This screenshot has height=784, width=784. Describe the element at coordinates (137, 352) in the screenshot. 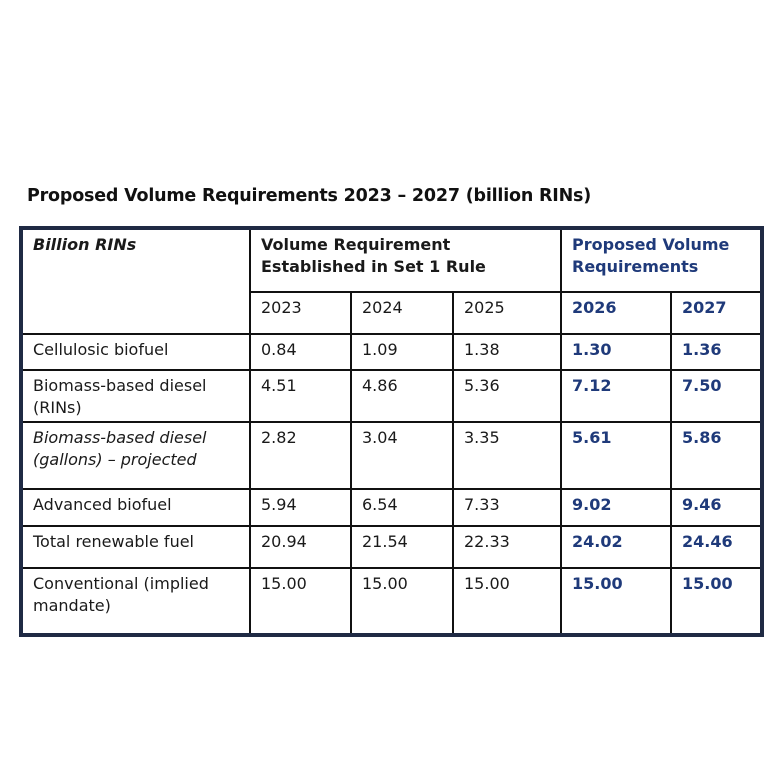

I see `row-label: Cellulosic biofuel` at that location.